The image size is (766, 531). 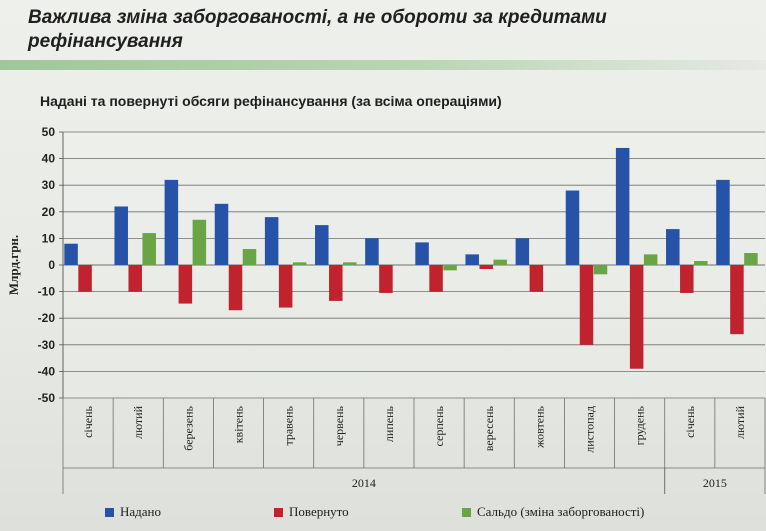 I want to click on y-tick-label: 10, so click(x=49, y=238).